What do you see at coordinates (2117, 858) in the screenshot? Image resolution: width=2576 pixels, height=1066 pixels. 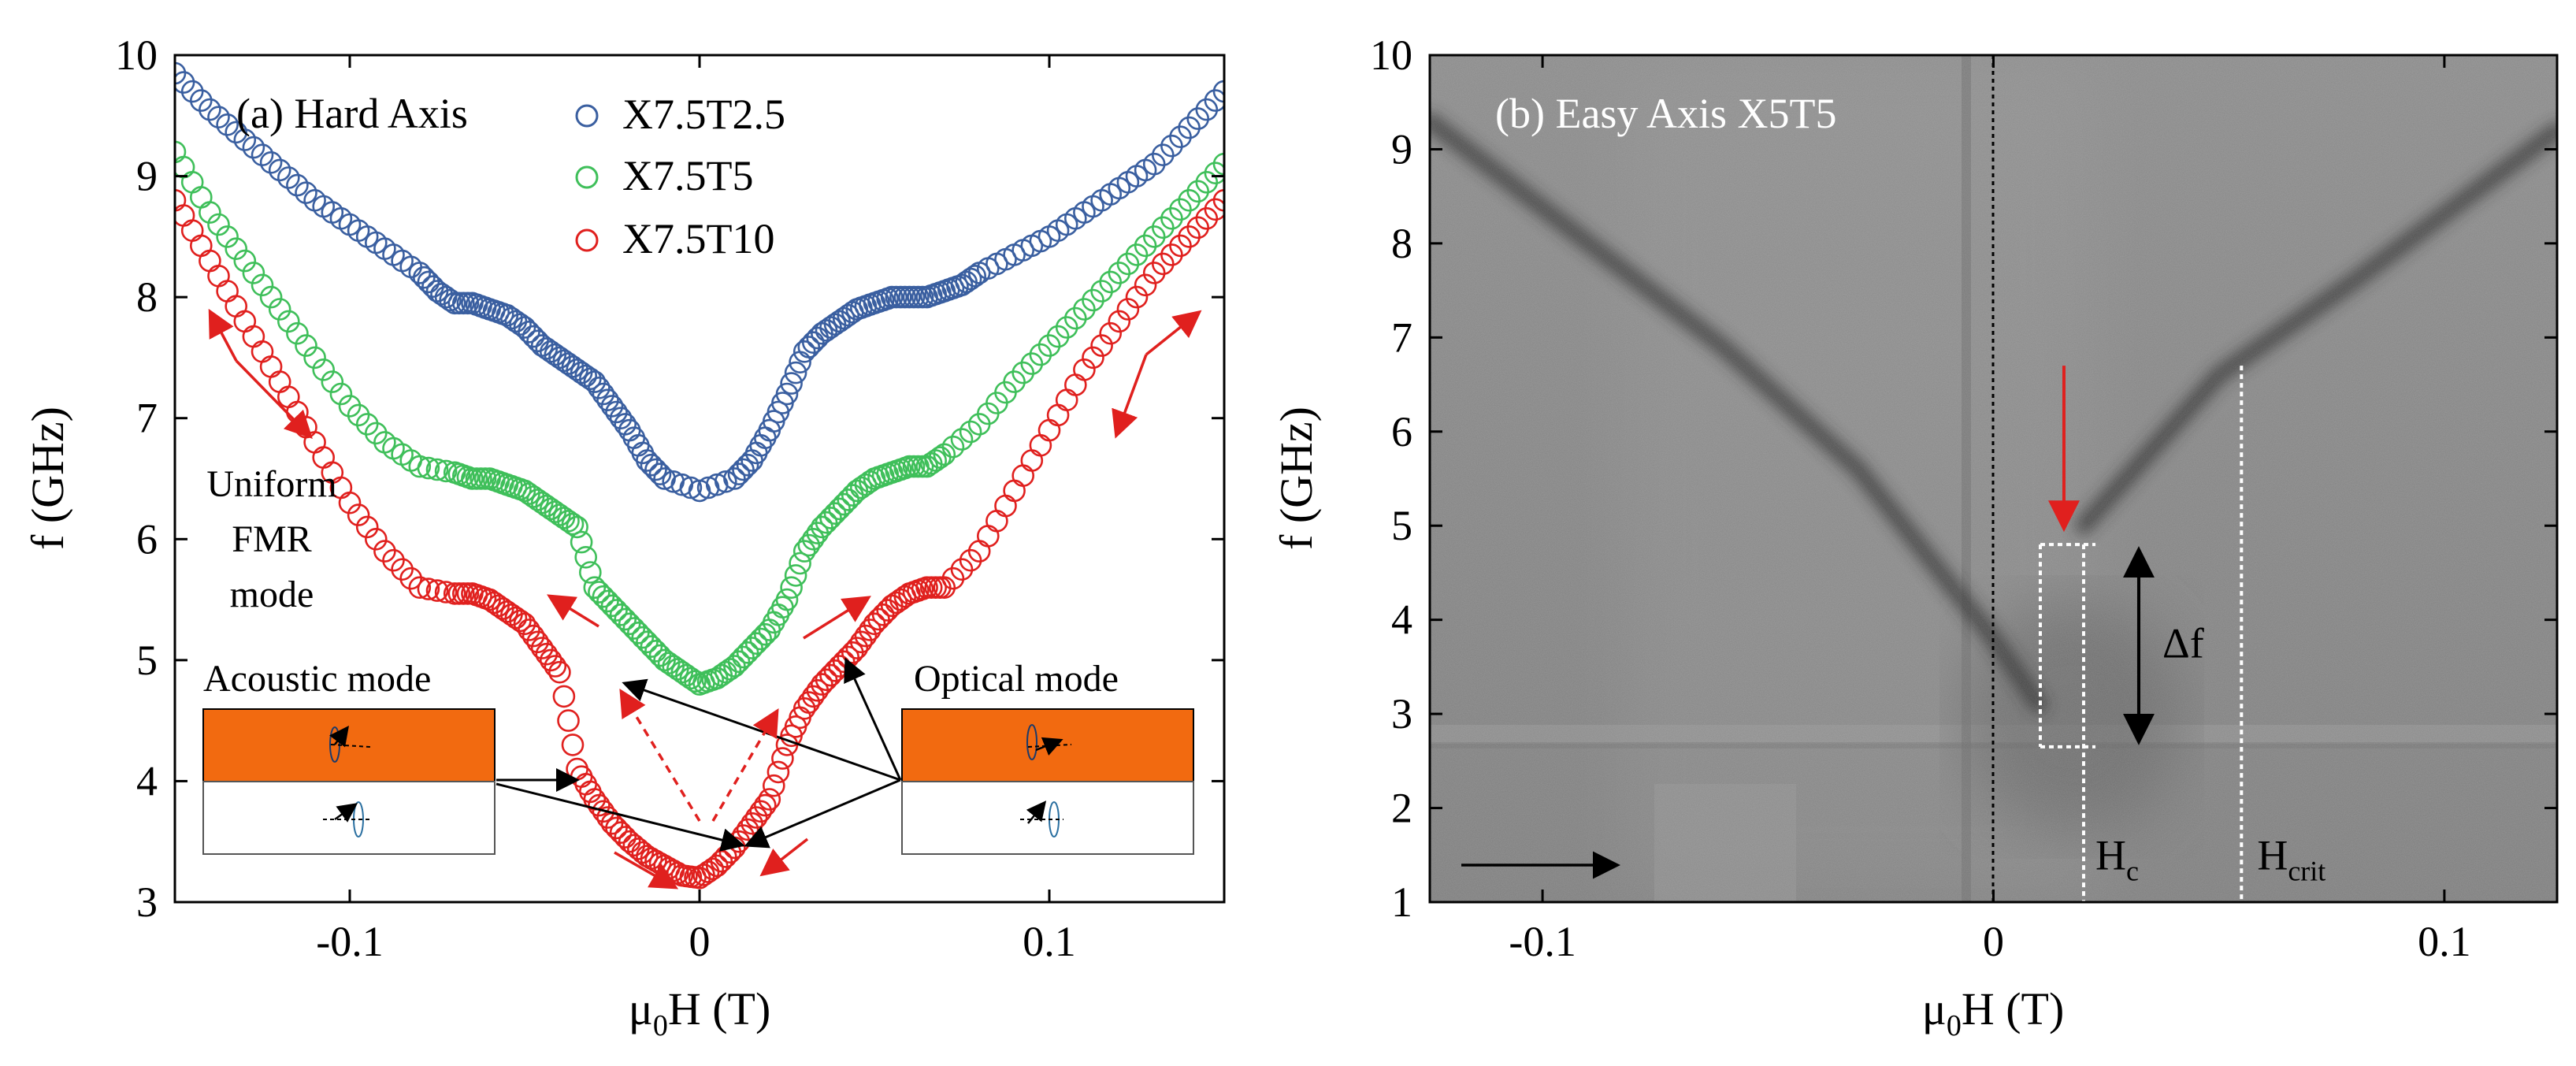 I see `hc-label: Hc` at bounding box center [2117, 858].